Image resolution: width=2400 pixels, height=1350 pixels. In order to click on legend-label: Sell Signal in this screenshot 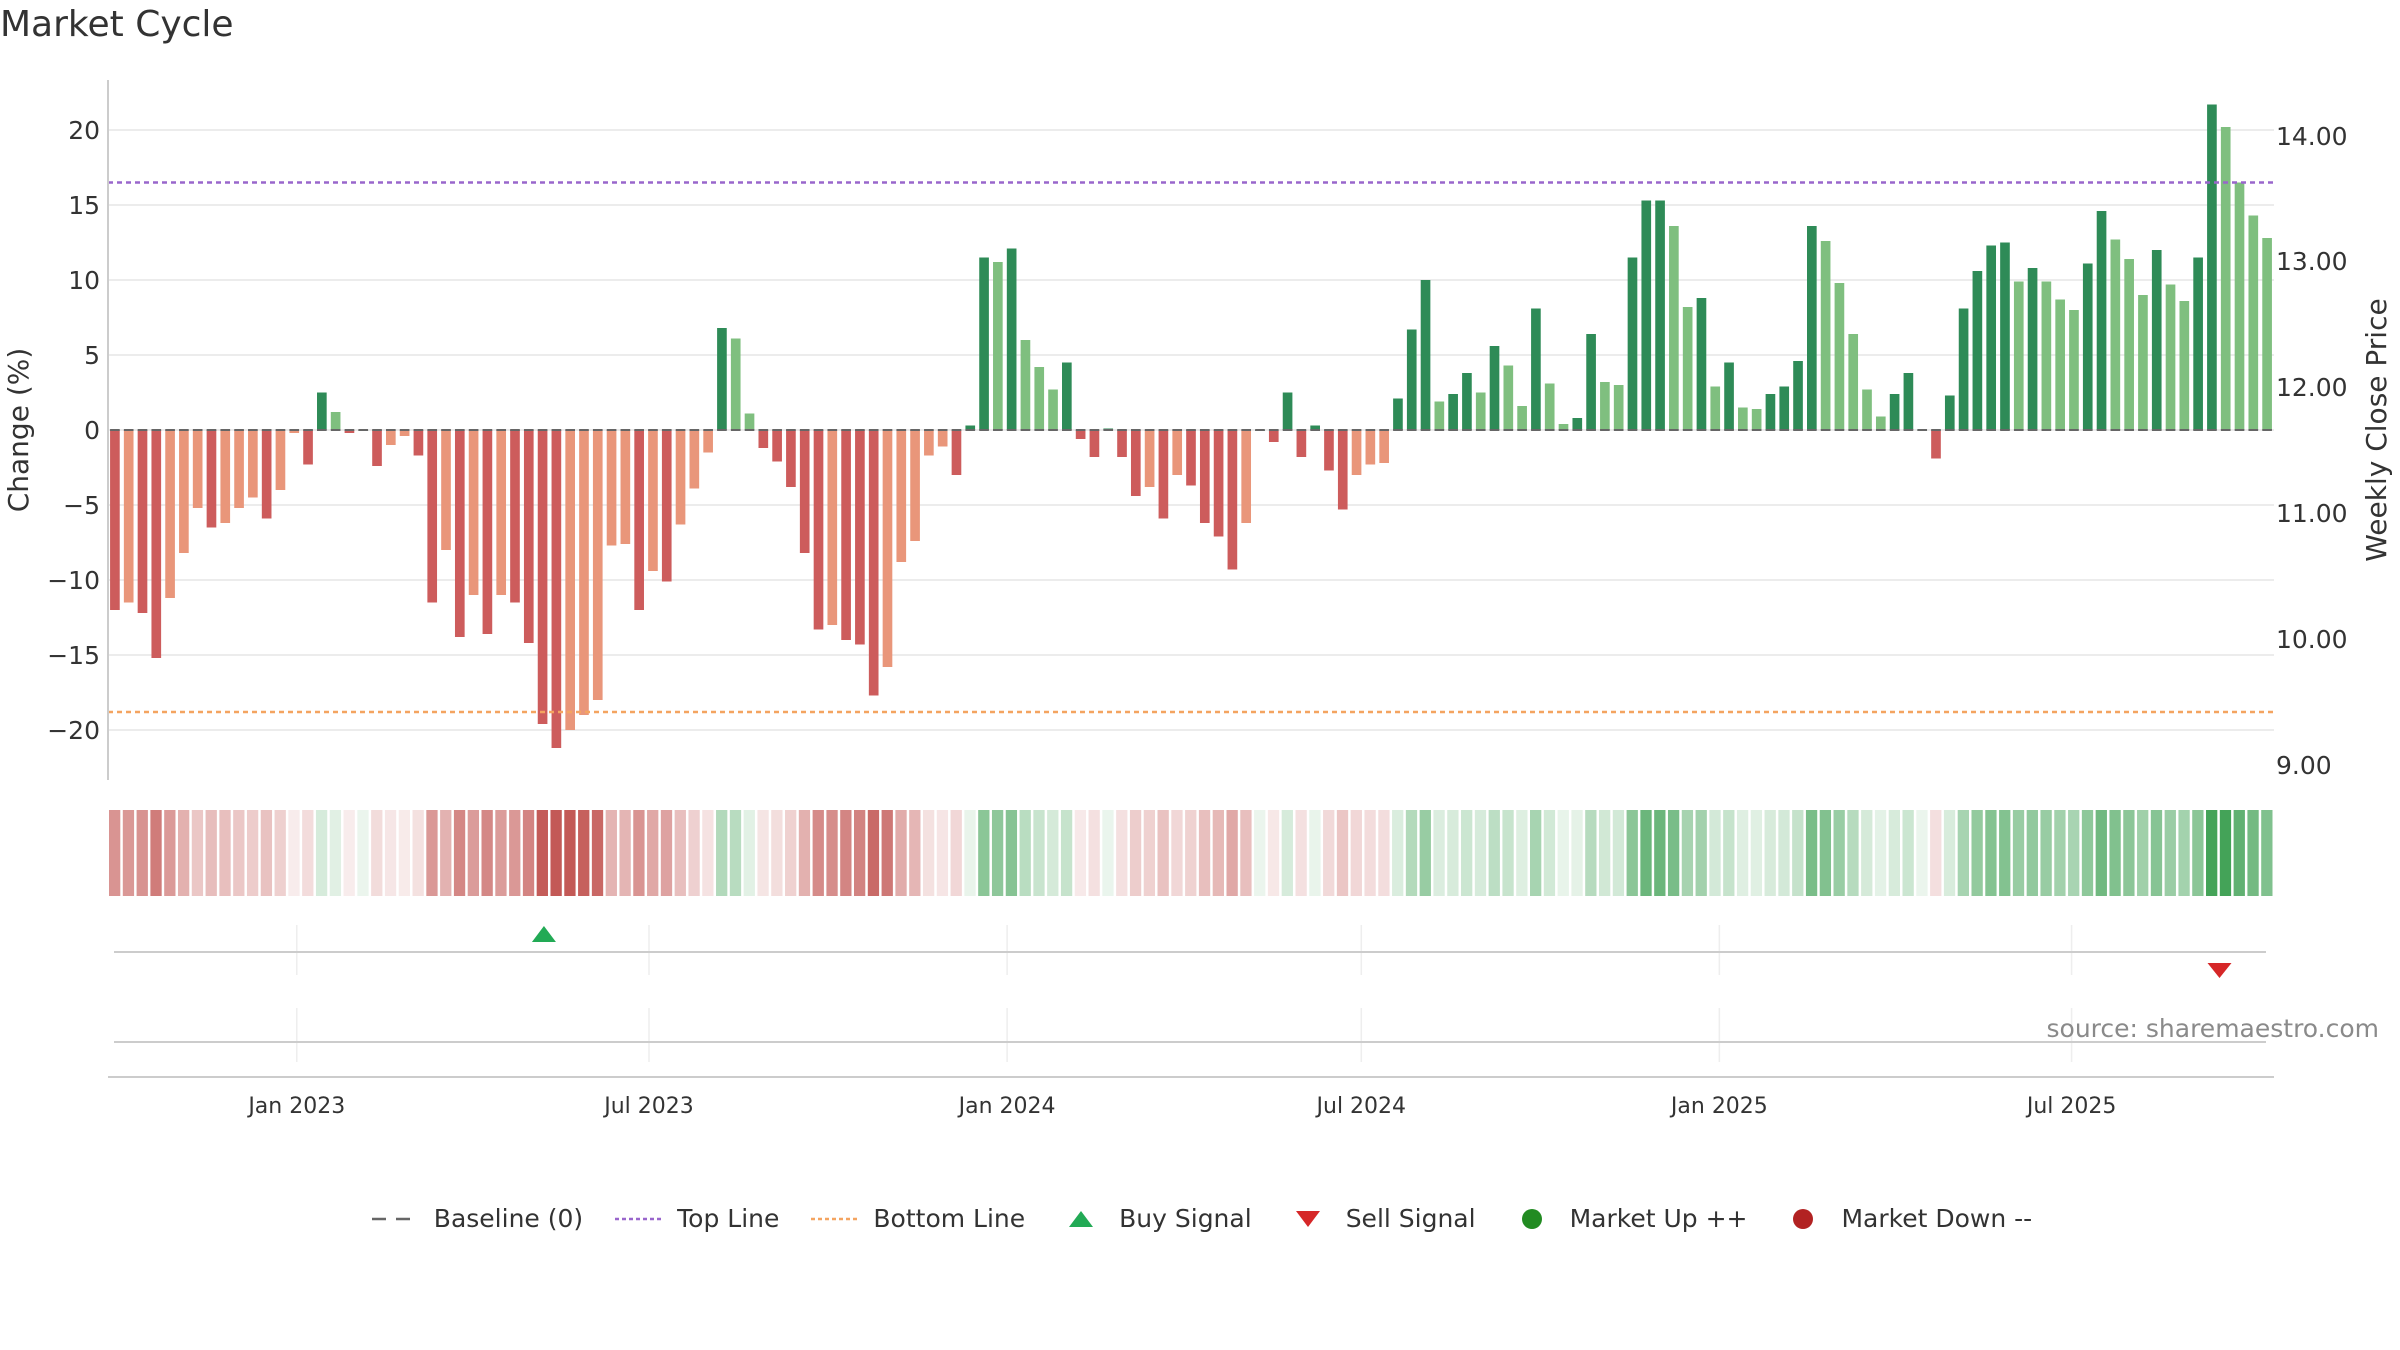, I will do `click(1410, 1218)`.